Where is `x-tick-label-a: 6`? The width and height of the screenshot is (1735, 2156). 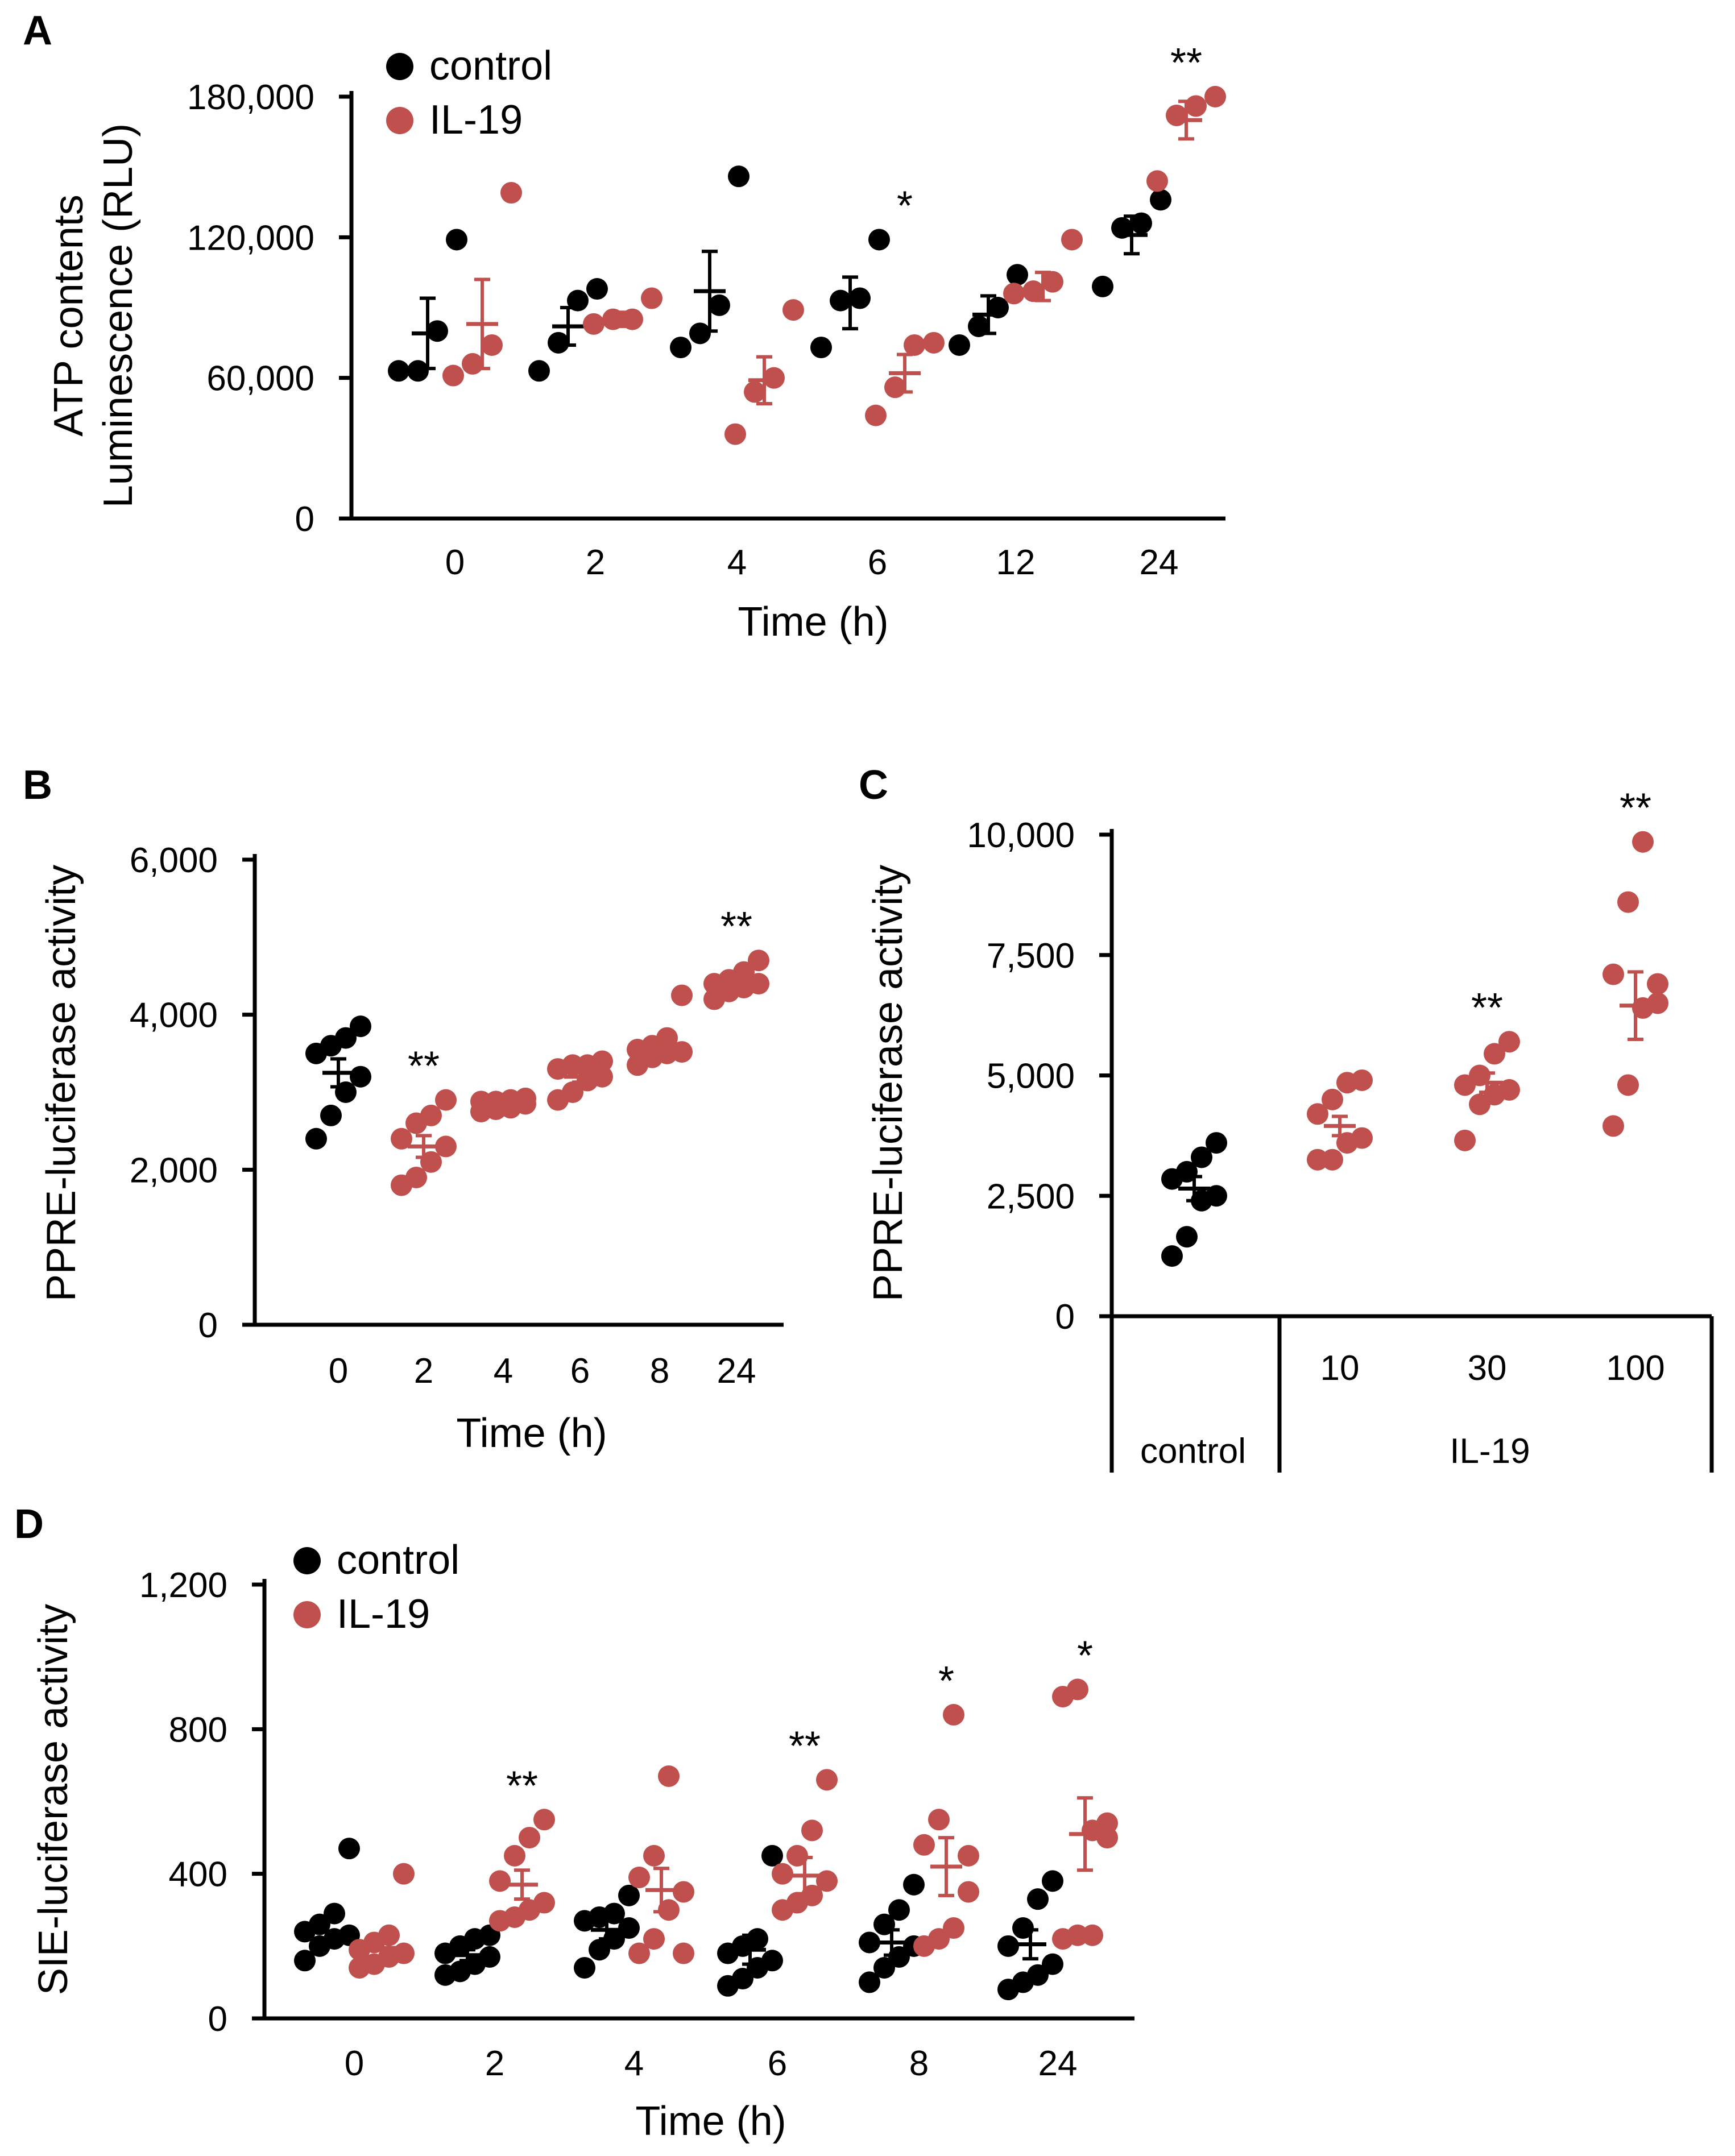 x-tick-label-a: 6 is located at coordinates (877, 562).